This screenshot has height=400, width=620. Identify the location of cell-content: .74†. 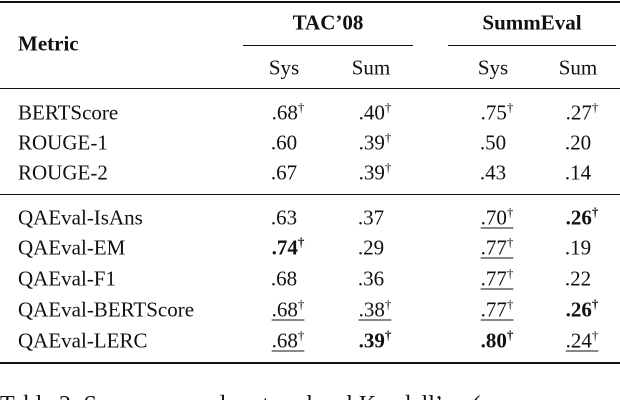
(288, 248).